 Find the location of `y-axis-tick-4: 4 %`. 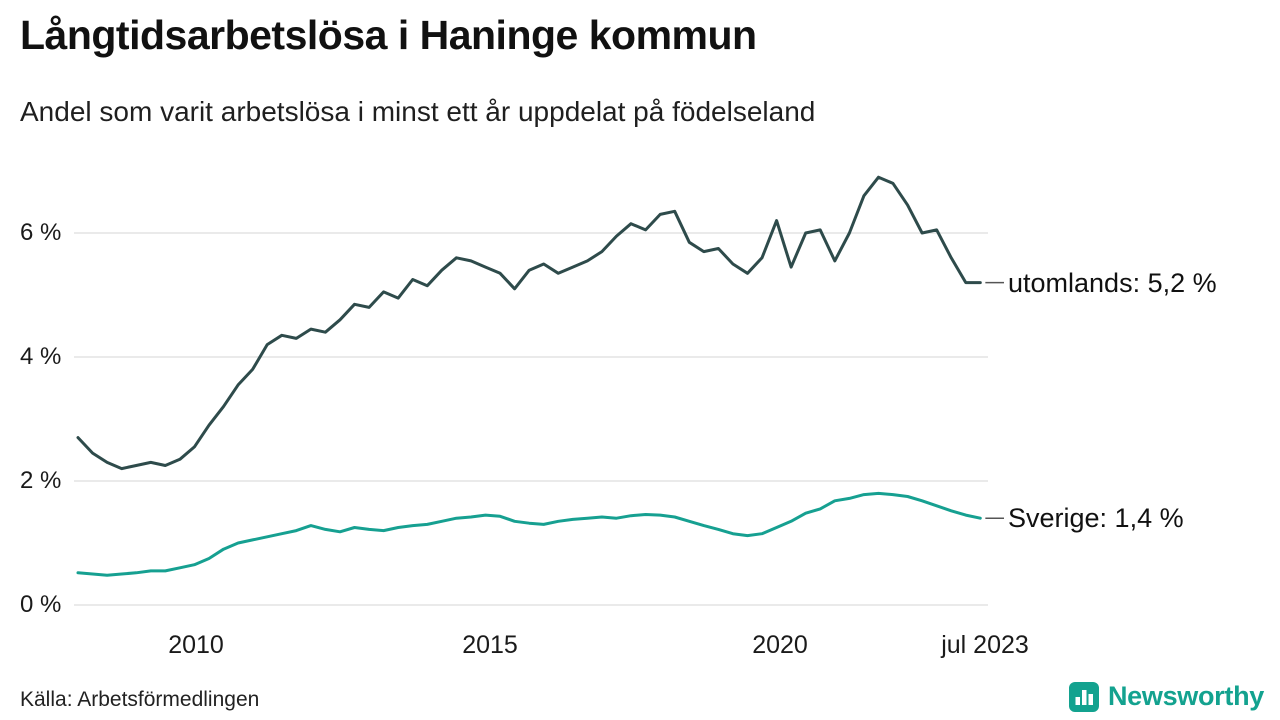

y-axis-tick-4: 4 % is located at coordinates (41, 356).